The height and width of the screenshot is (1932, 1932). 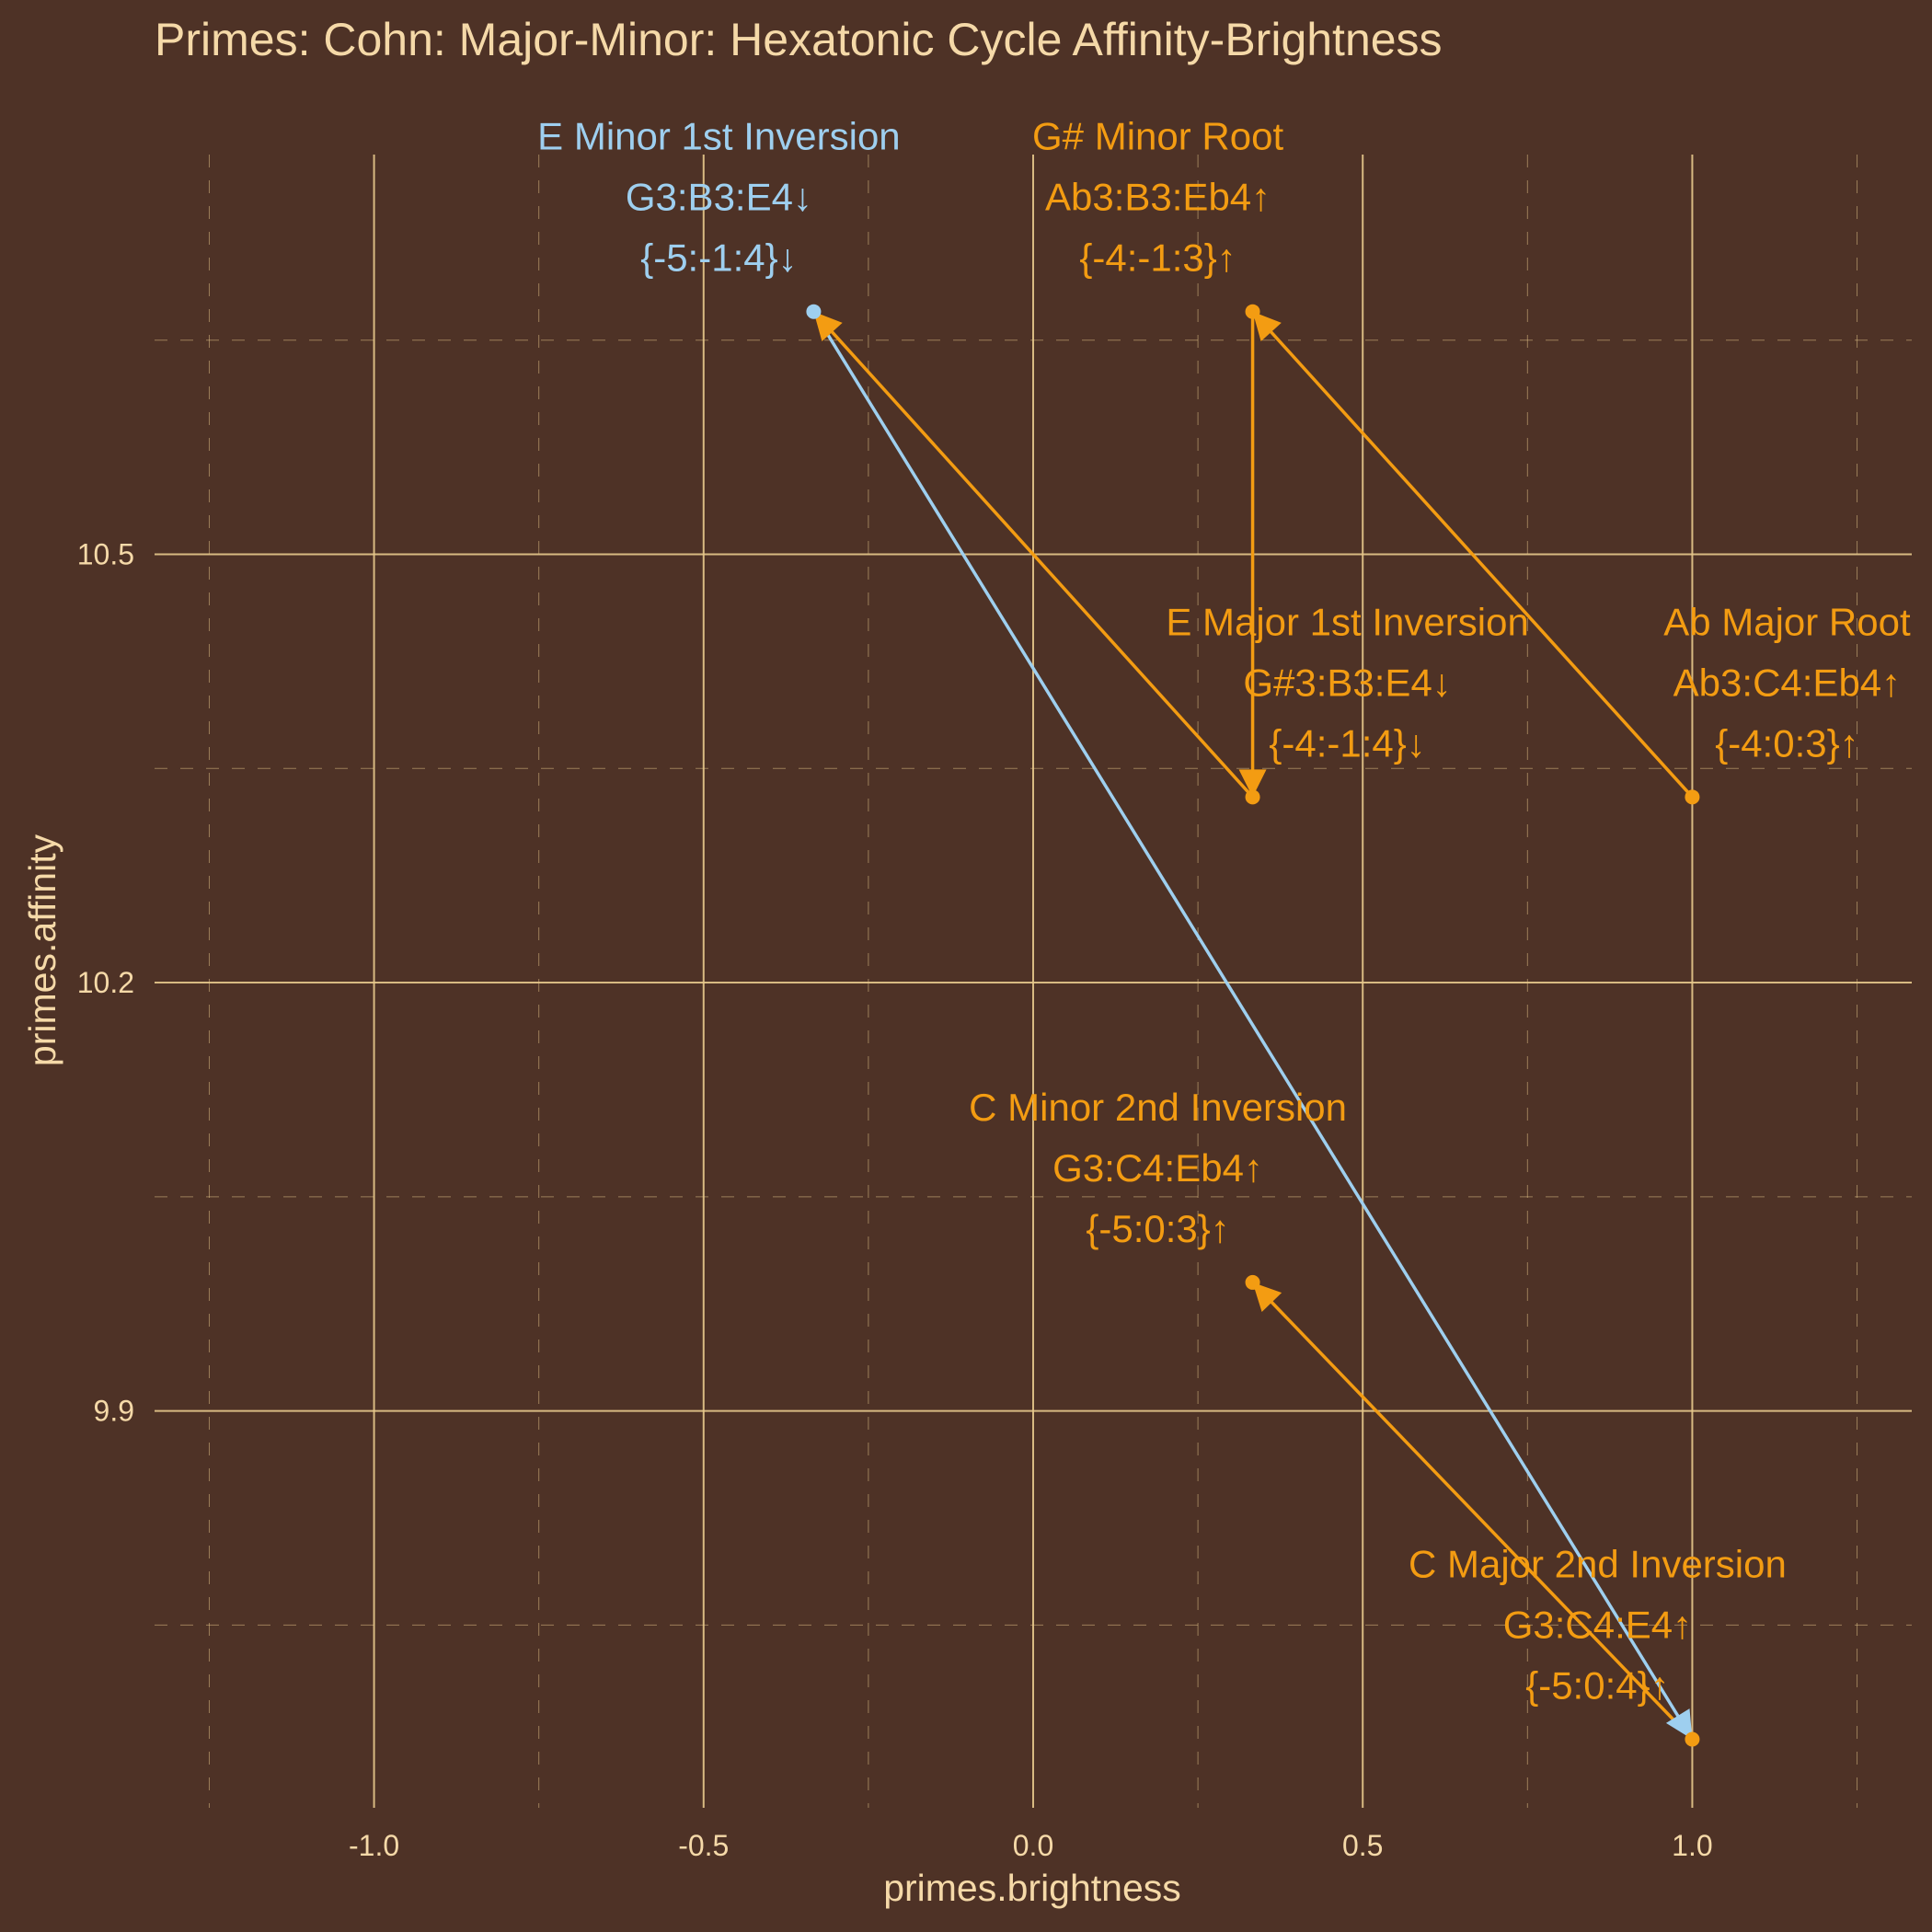 I want to click on y-tick-label: 10.2, so click(x=105, y=982).